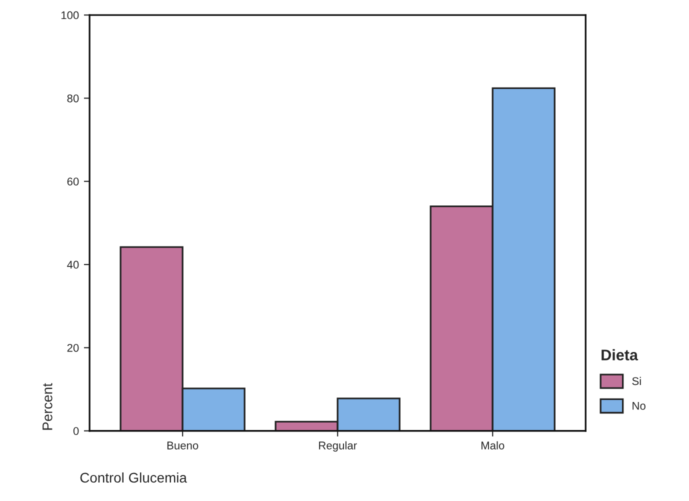 The height and width of the screenshot is (501, 689). What do you see at coordinates (182, 446) in the screenshot?
I see `x-tick-label: Bueno` at bounding box center [182, 446].